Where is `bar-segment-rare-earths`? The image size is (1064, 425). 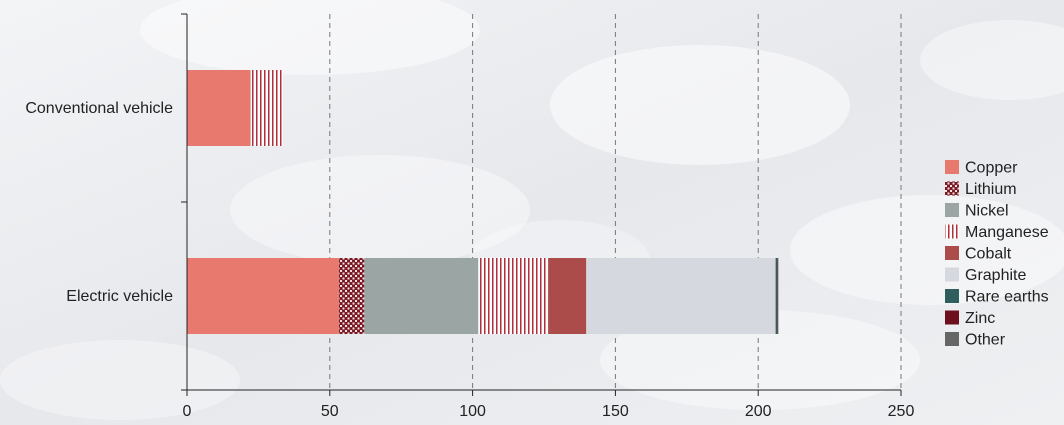
bar-segment-rare-earths is located at coordinates (776, 296).